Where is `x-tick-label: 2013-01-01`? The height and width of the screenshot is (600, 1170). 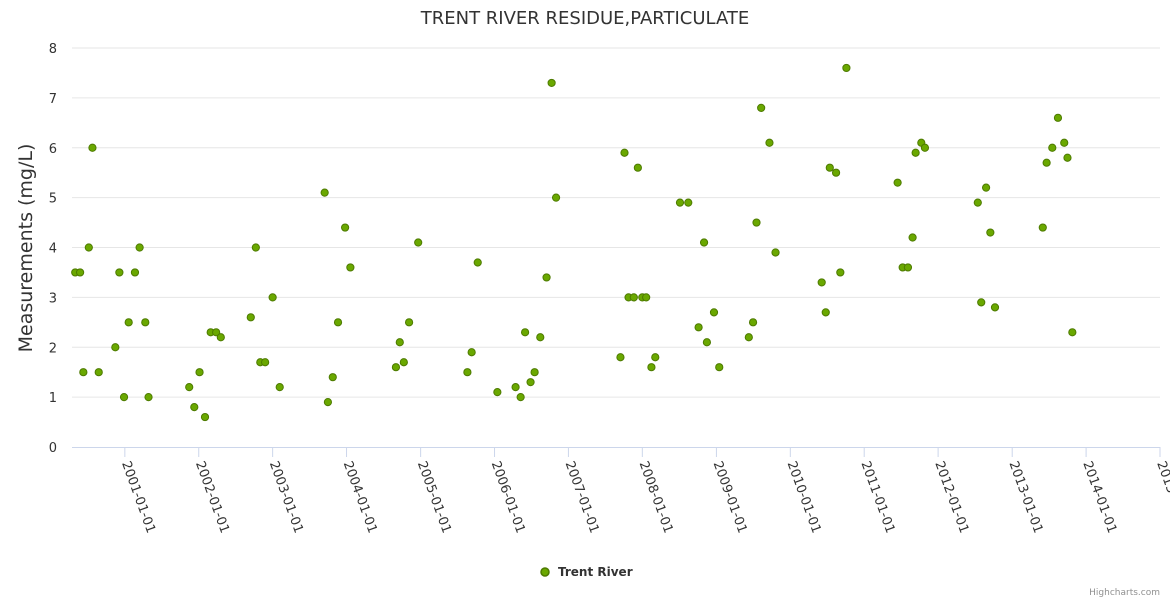 x-tick-label: 2013-01-01 is located at coordinates (1025, 497).